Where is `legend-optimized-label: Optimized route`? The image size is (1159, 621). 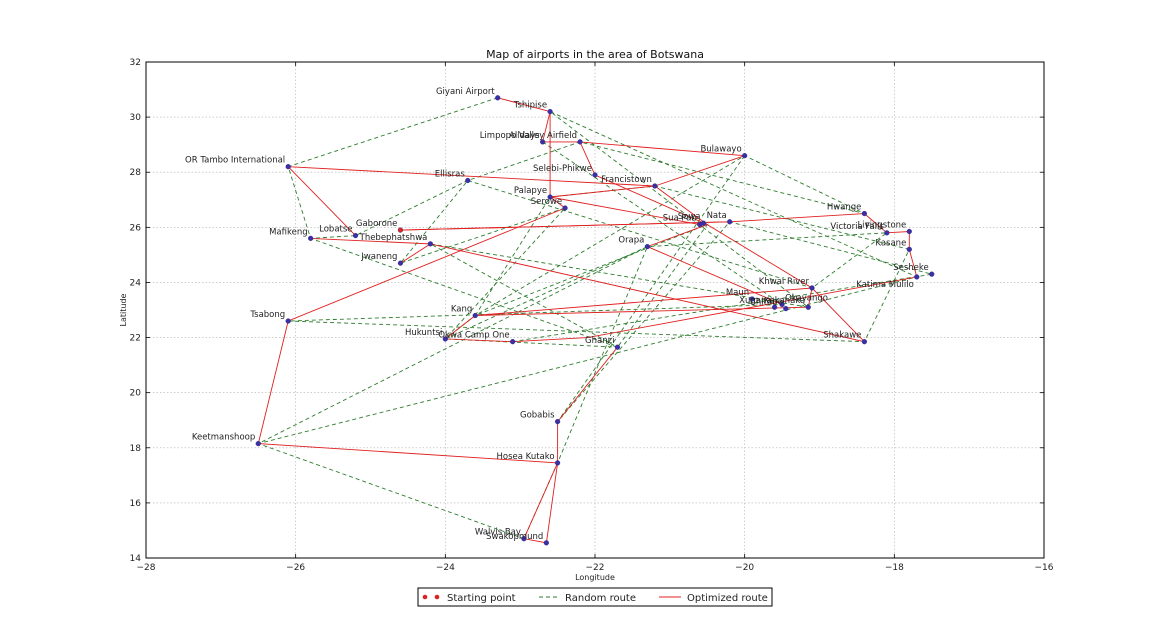 legend-optimized-label: Optimized route is located at coordinates (727, 598).